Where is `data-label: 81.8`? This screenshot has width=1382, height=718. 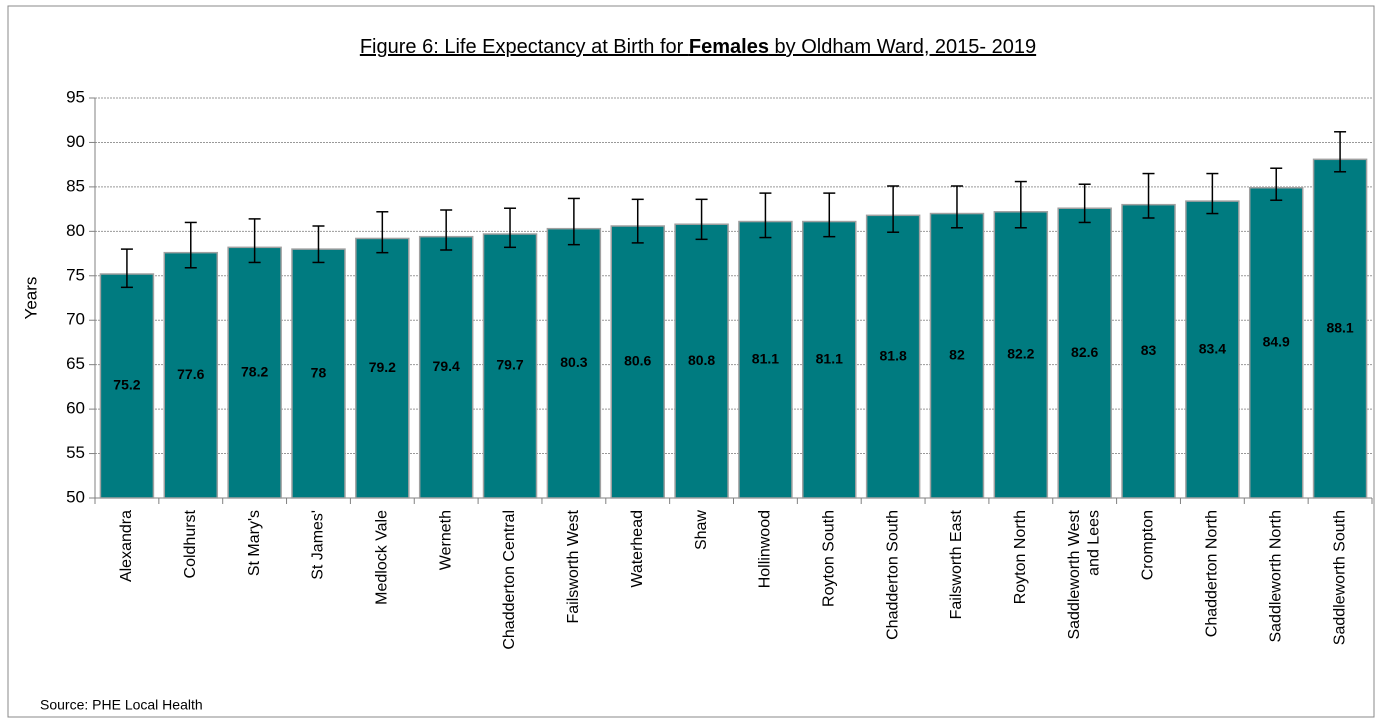 data-label: 81.8 is located at coordinates (893, 355).